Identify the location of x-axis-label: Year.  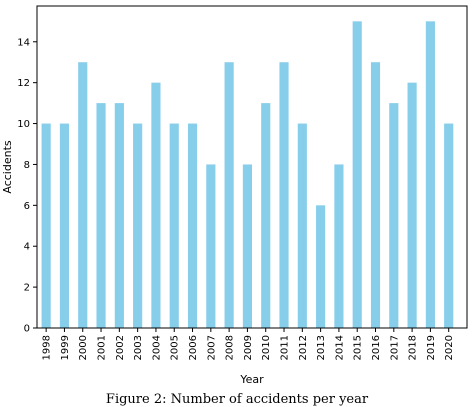
(251, 379).